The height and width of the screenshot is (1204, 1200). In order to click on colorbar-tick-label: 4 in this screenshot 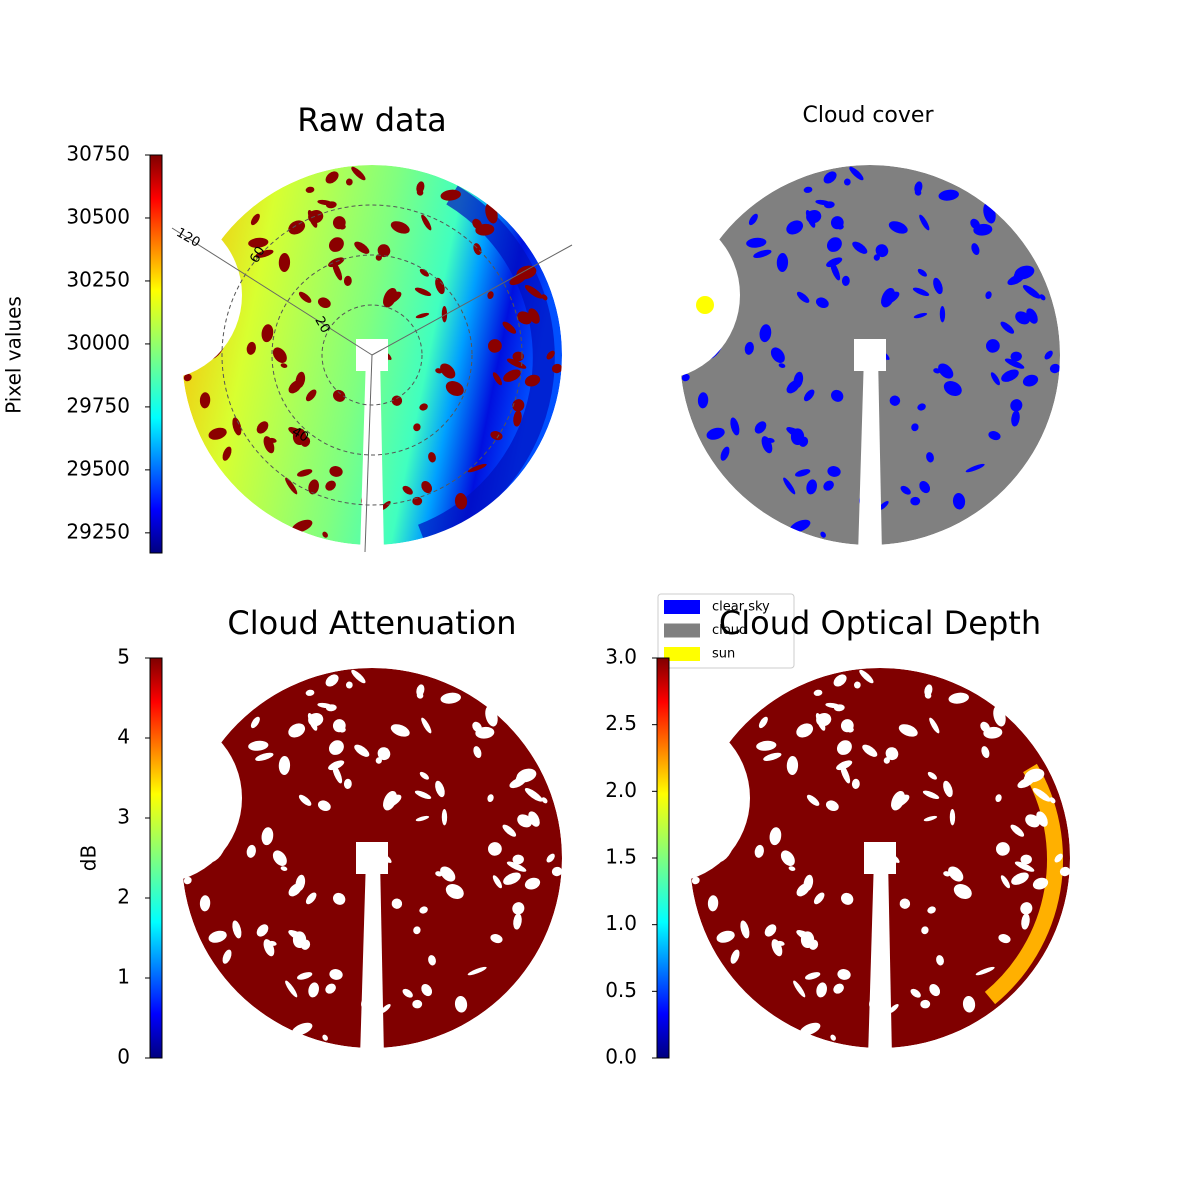, I will do `click(123, 737)`.